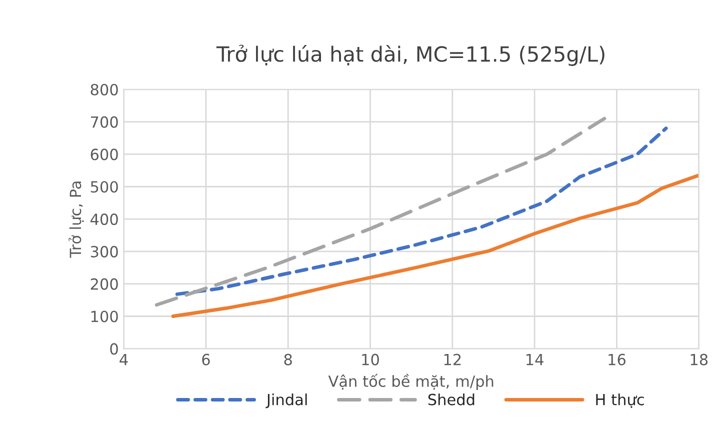 The height and width of the screenshot is (447, 728). Describe the element at coordinates (411, 382) in the screenshot. I see `x-axis-title: Vận tốc bề mặt, m/ph` at that location.